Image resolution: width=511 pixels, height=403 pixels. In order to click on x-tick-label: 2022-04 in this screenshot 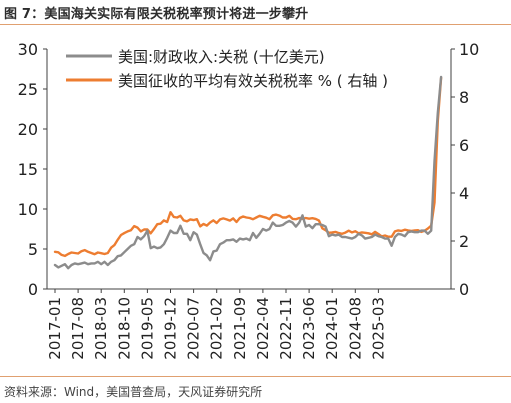, I will do `click(263, 328)`.